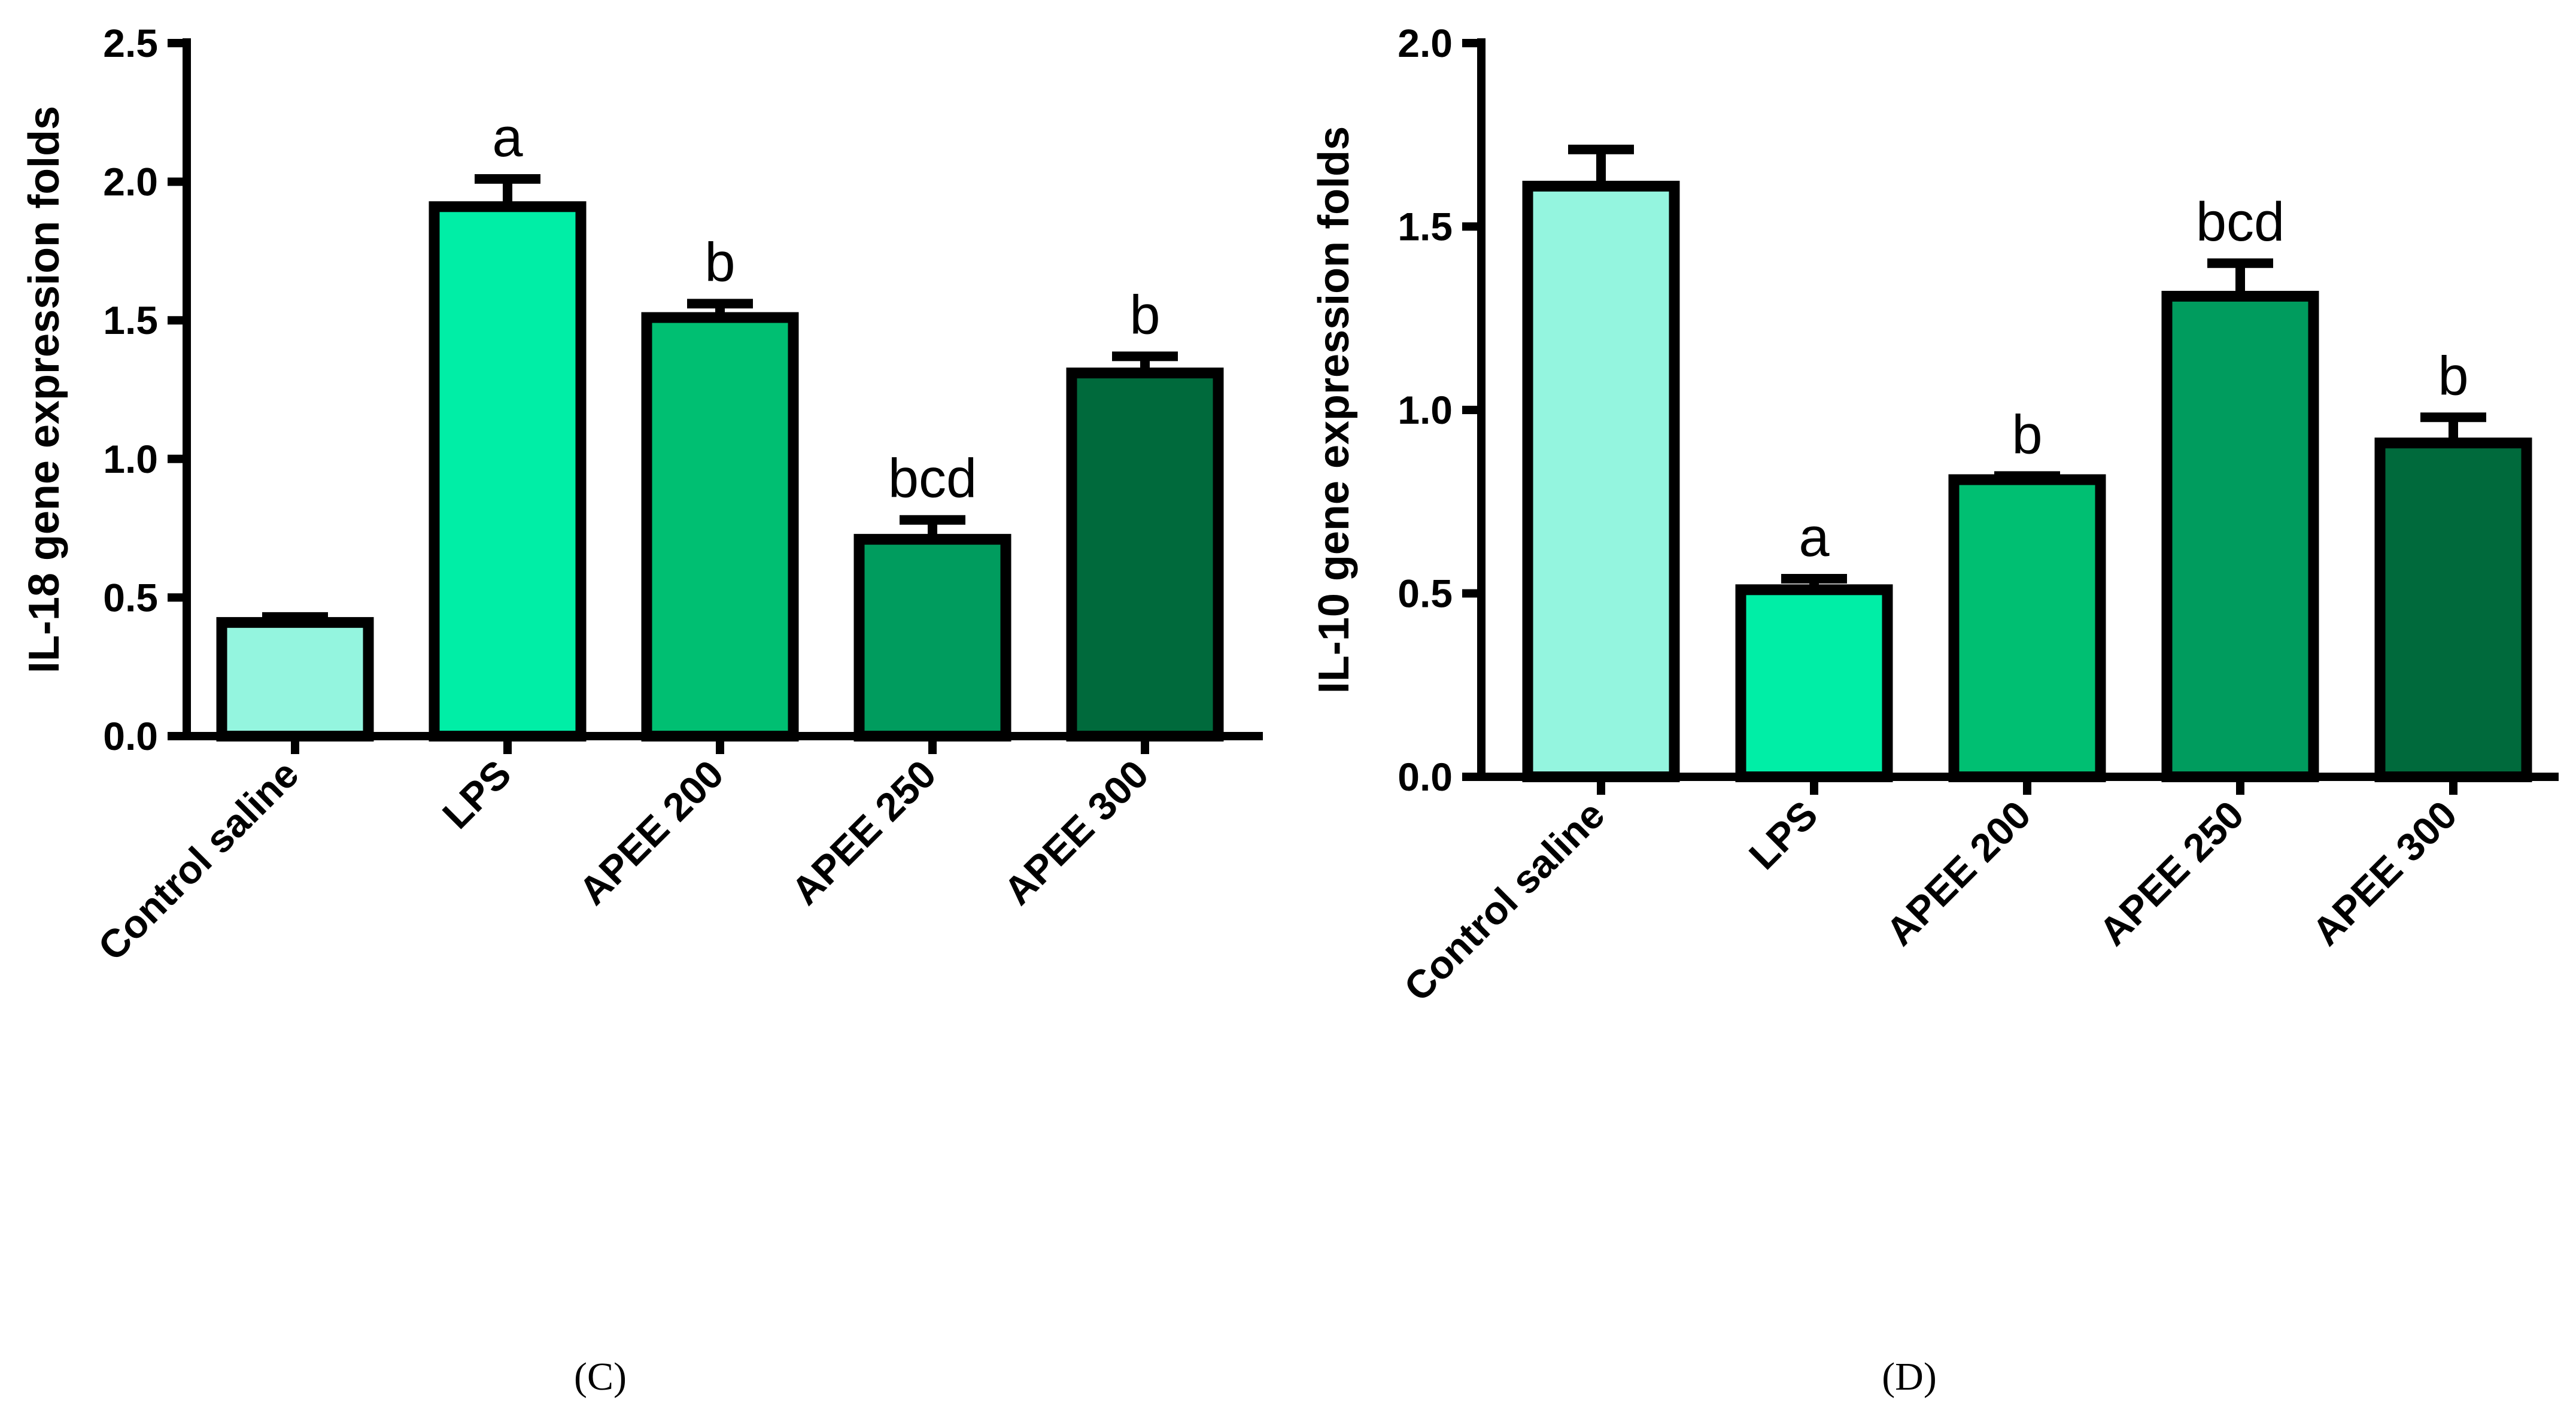 The width and height of the screenshot is (2576, 1410). What do you see at coordinates (130, 182) in the screenshot?
I see `c-y-tick-label-4: 2.0` at bounding box center [130, 182].